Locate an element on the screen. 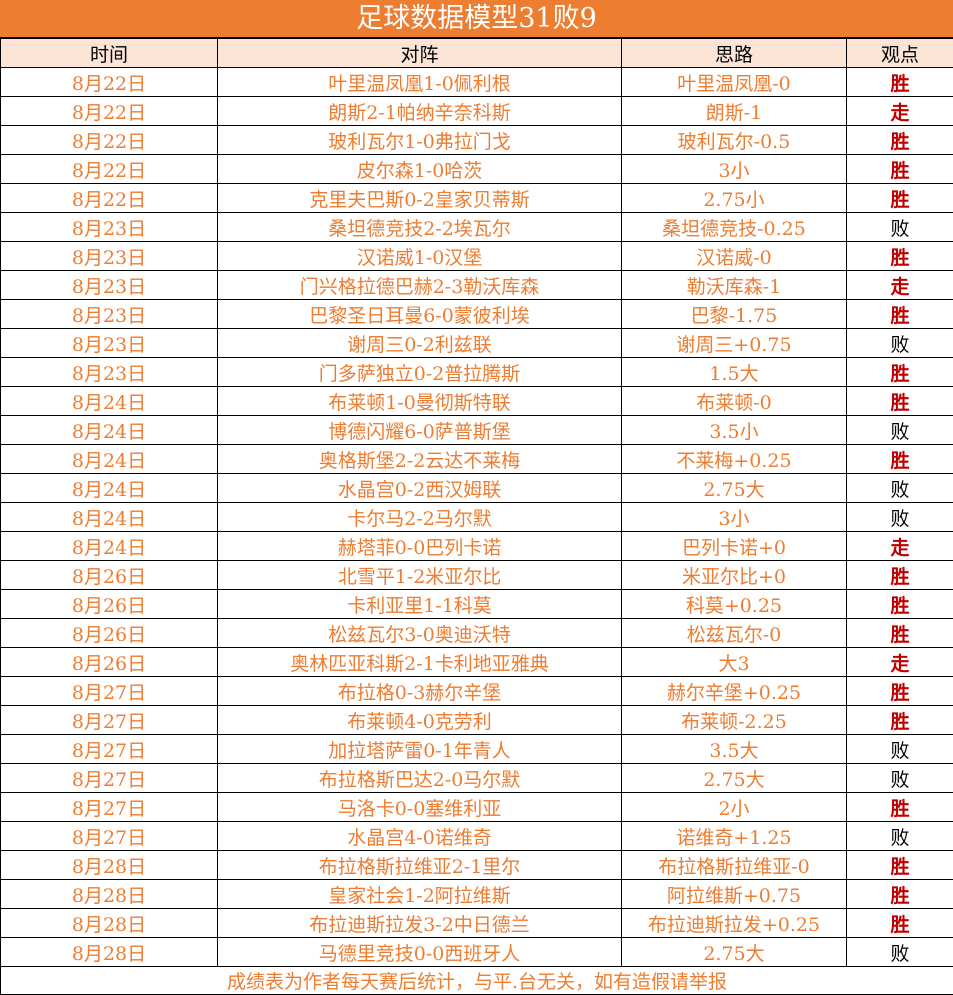 Image resolution: width=953 pixels, height=995 pixels. cell-match: 奥林匹亚科斯2-1卡利地亚雅典 is located at coordinates (420, 662).